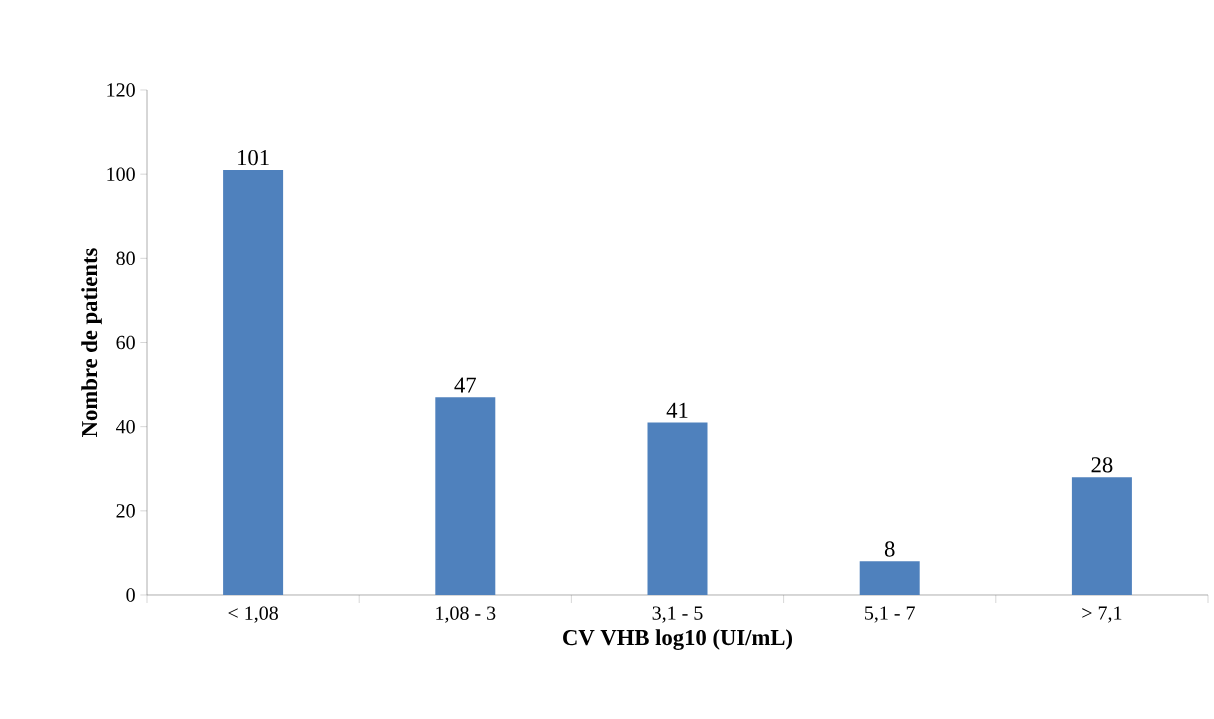 This screenshot has width=1214, height=719. What do you see at coordinates (677, 410) in the screenshot?
I see `data-label: 41` at bounding box center [677, 410].